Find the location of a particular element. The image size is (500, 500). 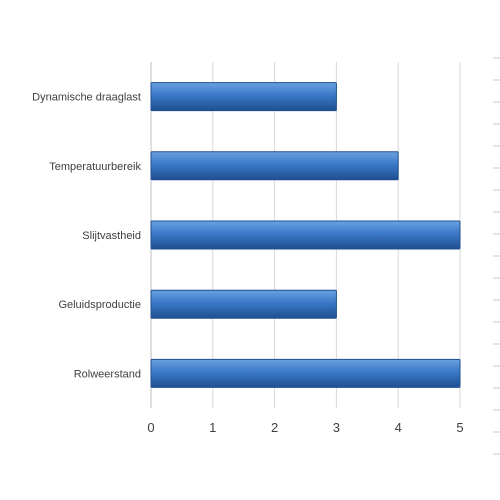

category-label: Rolweerstand is located at coordinates (107, 374).